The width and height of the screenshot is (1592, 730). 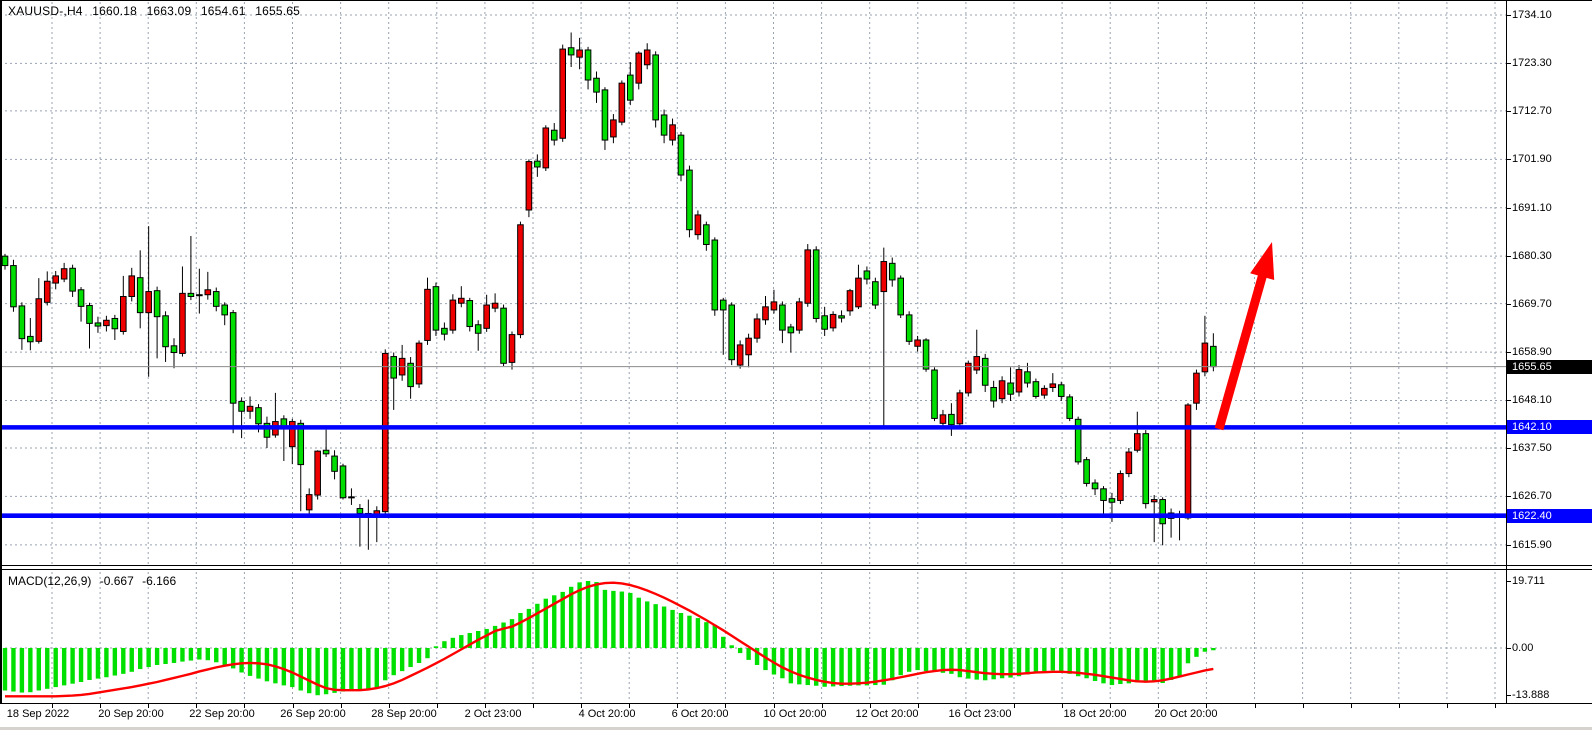 I want to click on current-price-badge: 1655.65, so click(x=1549, y=366).